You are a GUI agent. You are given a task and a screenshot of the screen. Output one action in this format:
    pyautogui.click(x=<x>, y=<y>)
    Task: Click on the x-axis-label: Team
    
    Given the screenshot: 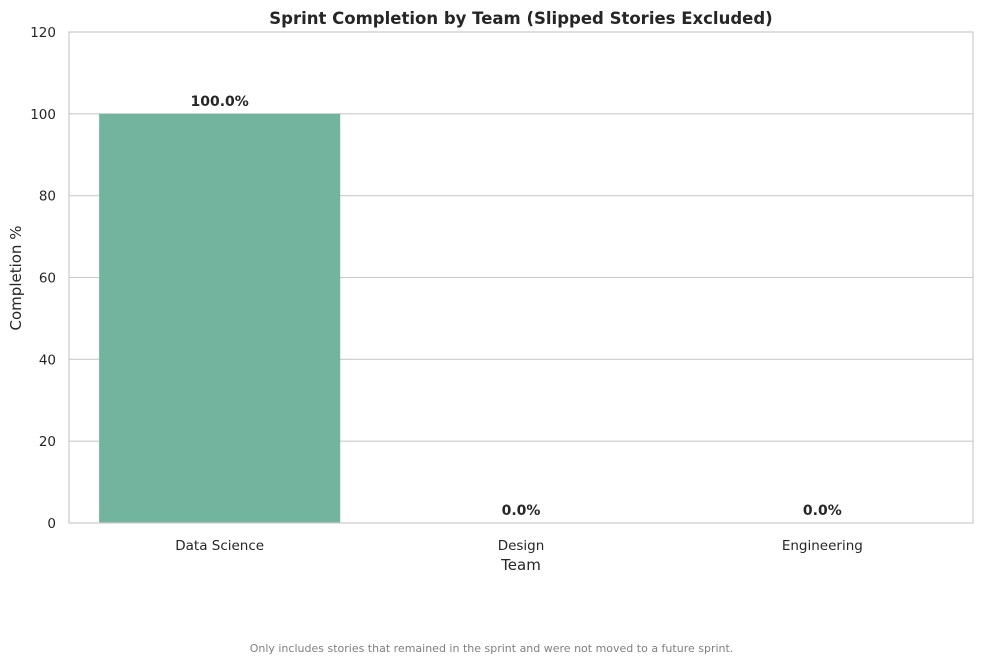 What is the action you would take?
    pyautogui.click(x=520, y=565)
    